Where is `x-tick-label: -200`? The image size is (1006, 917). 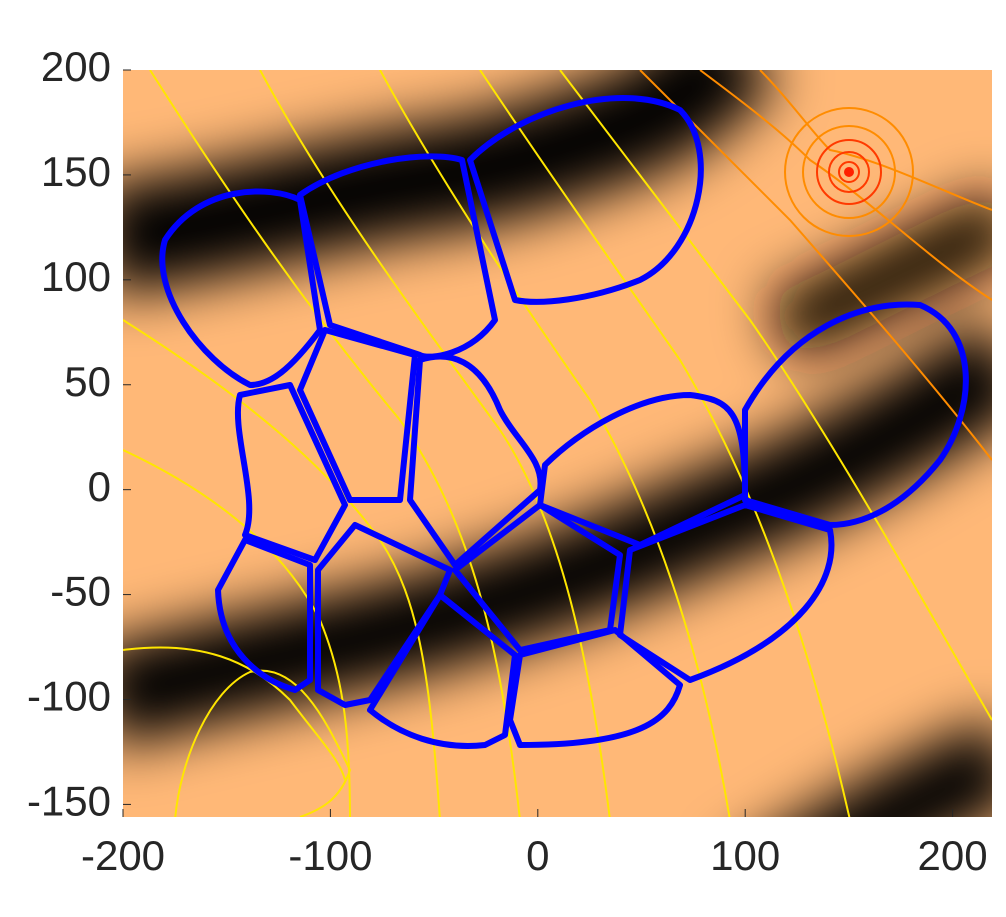 x-tick-label: -200 is located at coordinates (123, 855).